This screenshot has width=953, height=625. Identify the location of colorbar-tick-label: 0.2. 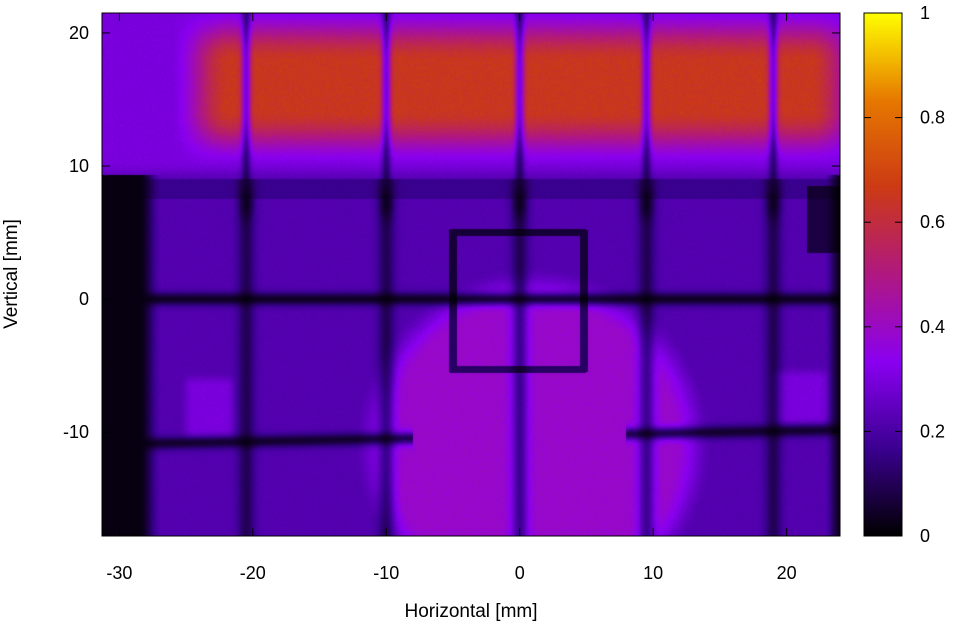
(932, 431).